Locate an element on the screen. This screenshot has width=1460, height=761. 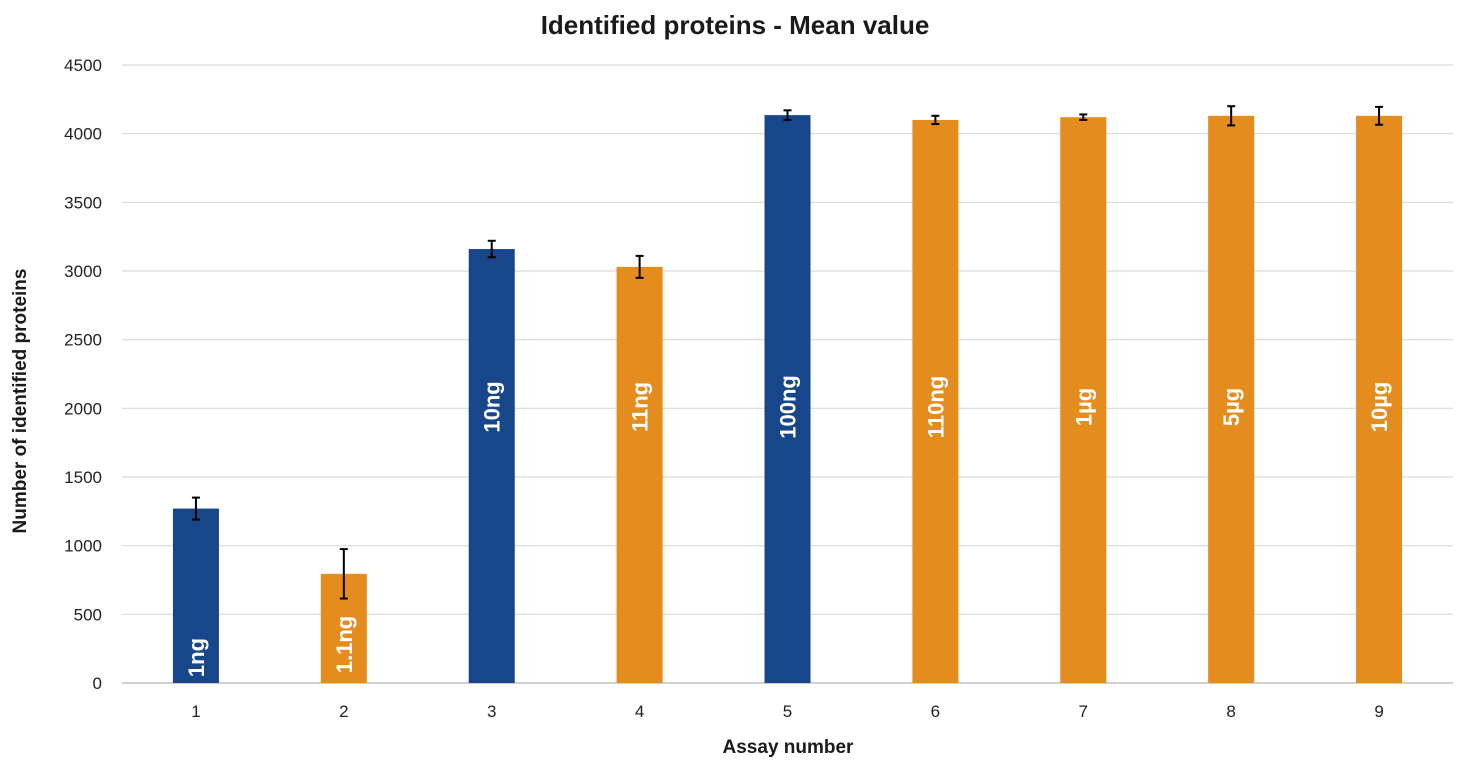
y-axis-title: Number of identified proteins is located at coordinates (20, 401).